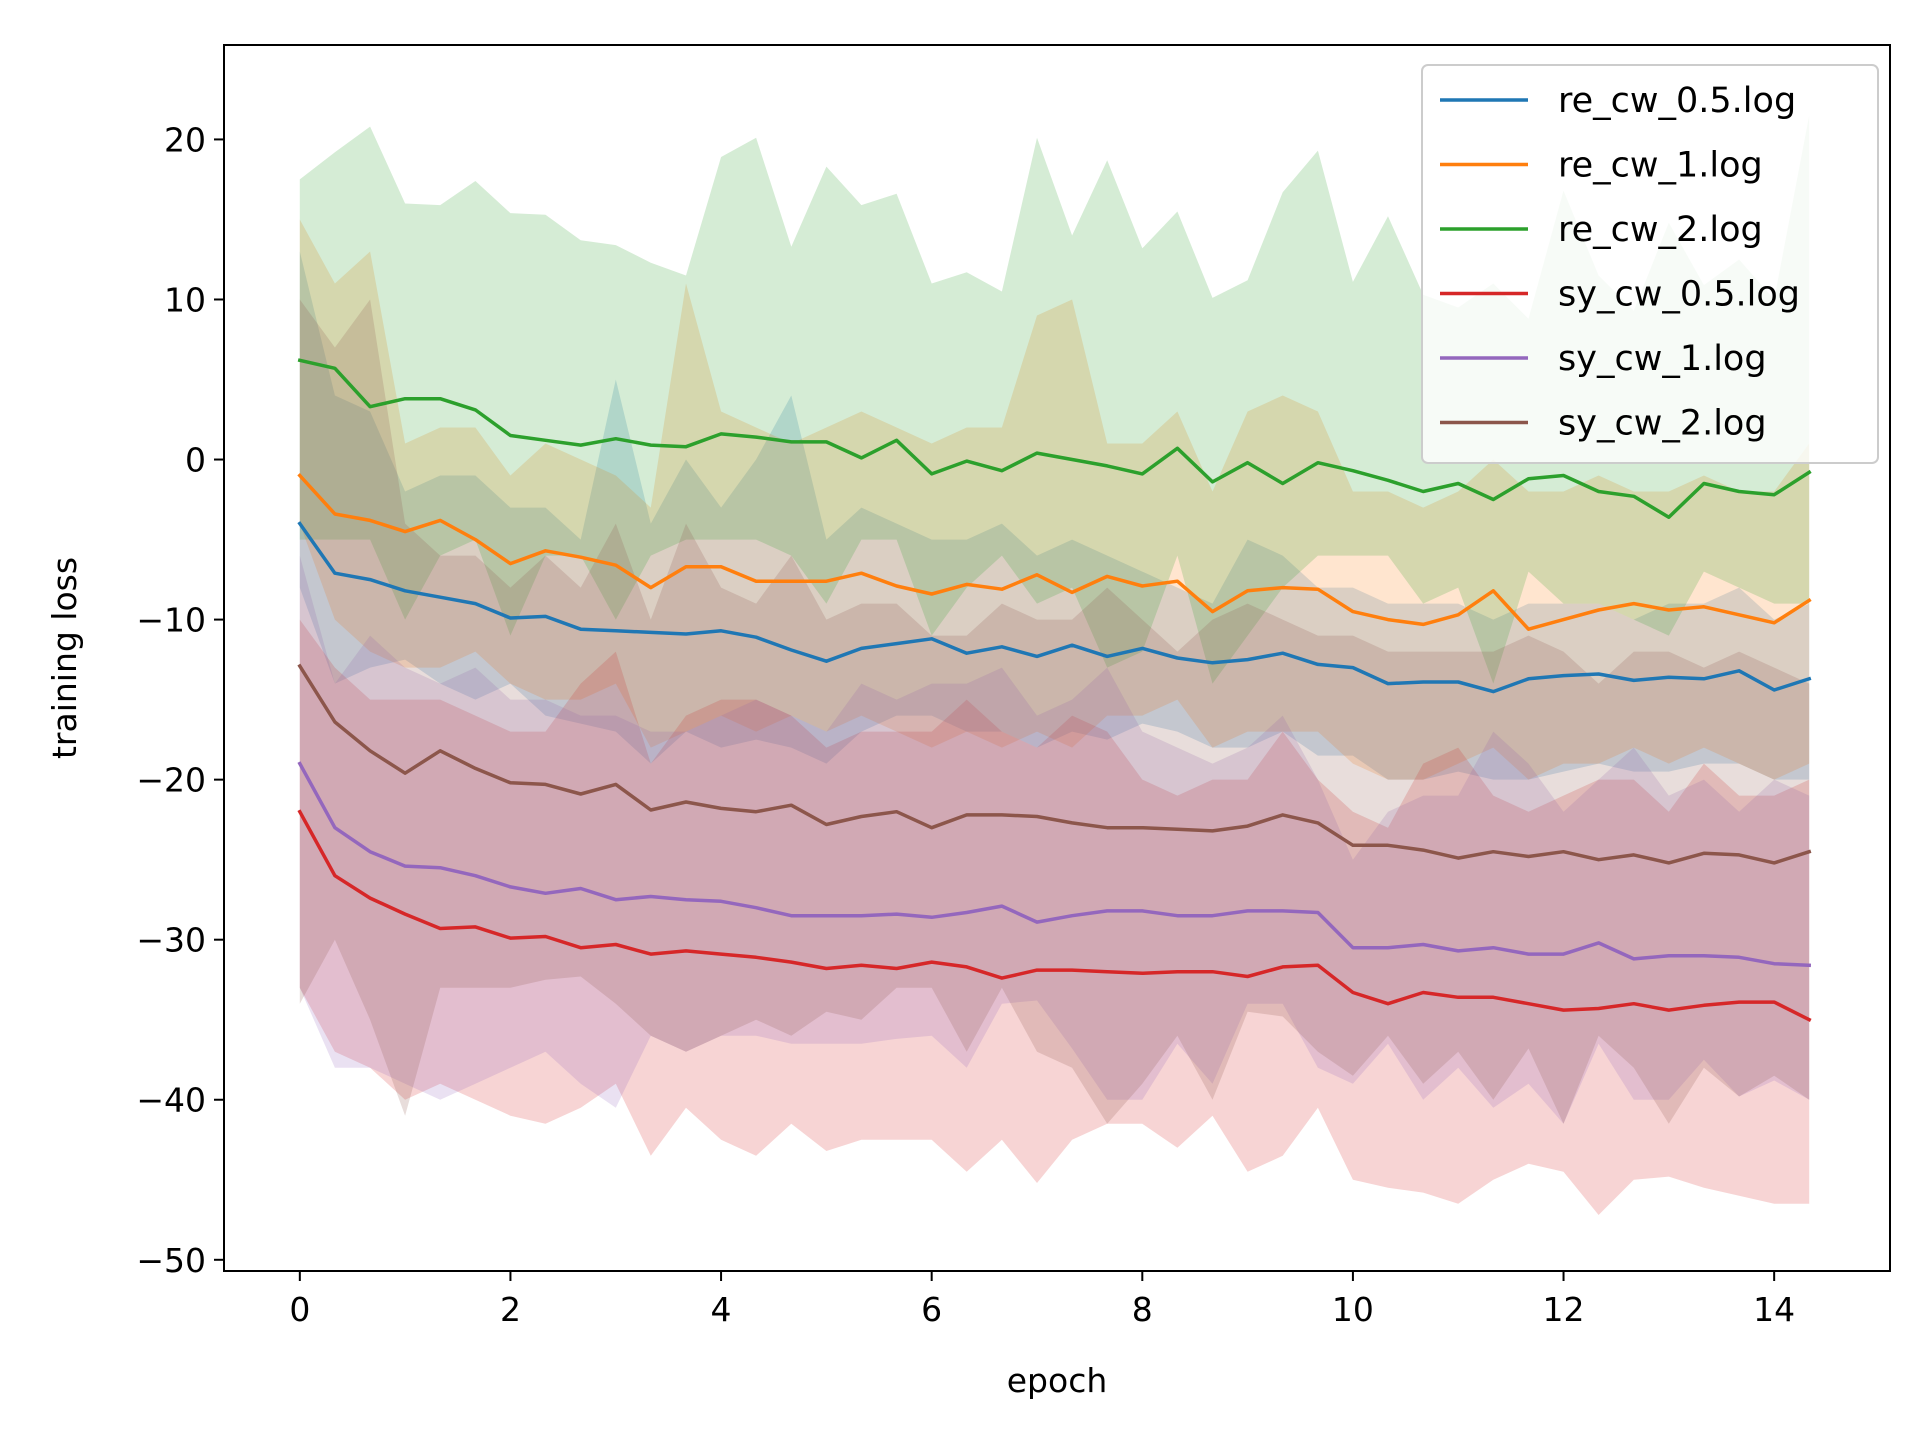  What do you see at coordinates (64, 658) in the screenshot?
I see `y-axis-label: training loss` at bounding box center [64, 658].